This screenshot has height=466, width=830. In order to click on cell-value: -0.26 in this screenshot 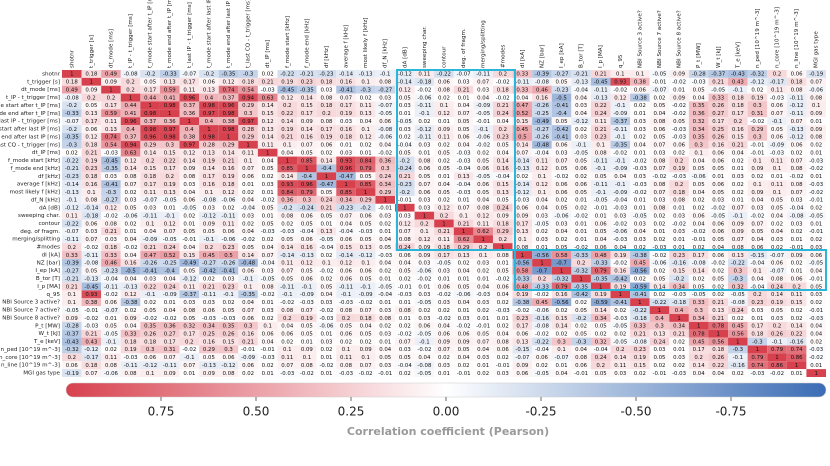, I will do `click(229, 264)`.